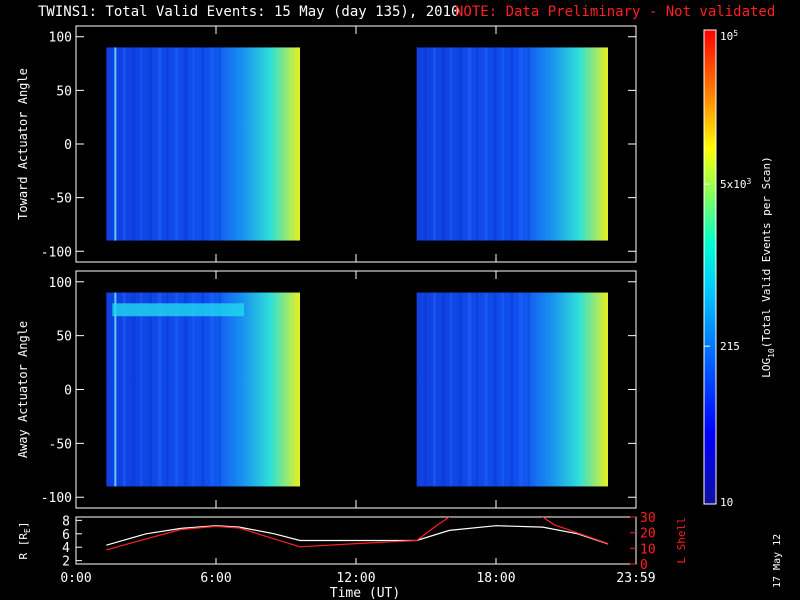  What do you see at coordinates (635, 578) in the screenshot?
I see `x-tick-label: 23:59` at bounding box center [635, 578].